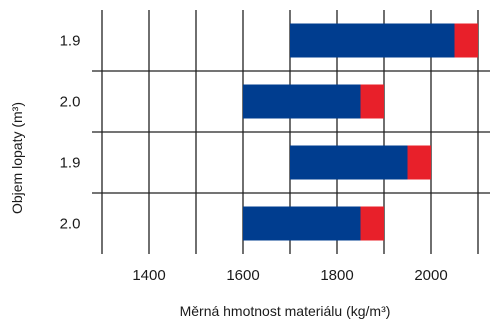 The width and height of the screenshot is (490, 321). Describe the element at coordinates (336, 275) in the screenshot. I see `x-tick-label: 1800` at that location.